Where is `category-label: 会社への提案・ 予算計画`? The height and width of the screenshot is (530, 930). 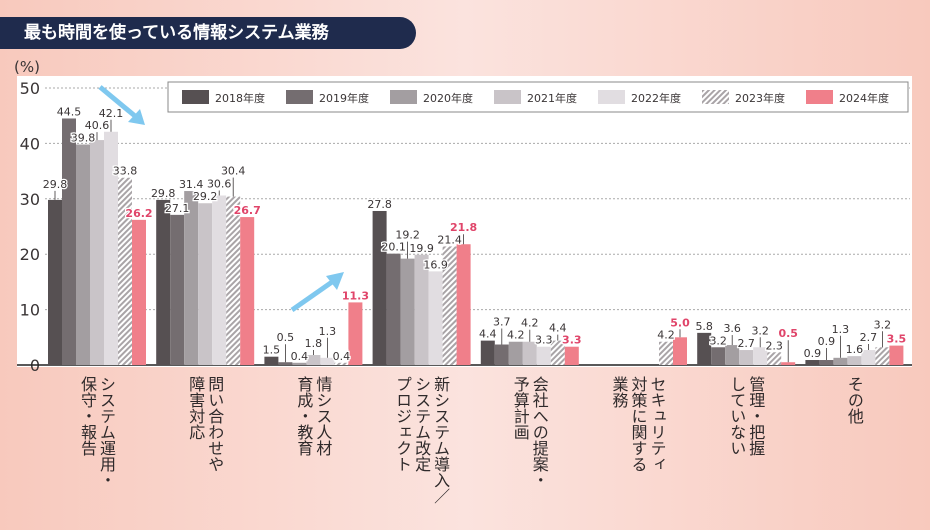
category-label: 会社への提案・ 予算計画 is located at coordinates (529, 432).